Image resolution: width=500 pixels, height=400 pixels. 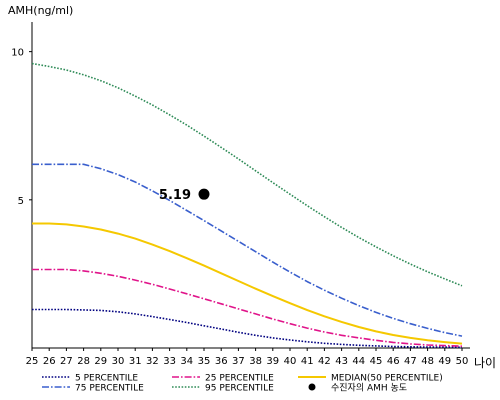 I want to click on x-tick-label: 29, so click(x=100, y=361).